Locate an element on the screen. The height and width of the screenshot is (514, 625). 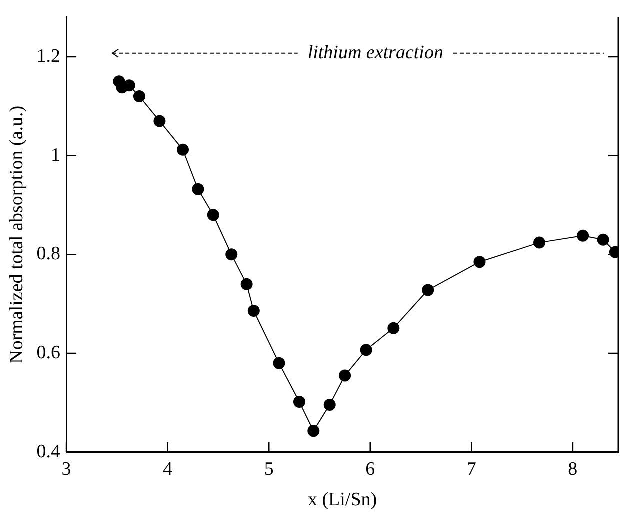
x-tick-label: 5 is located at coordinates (269, 469).